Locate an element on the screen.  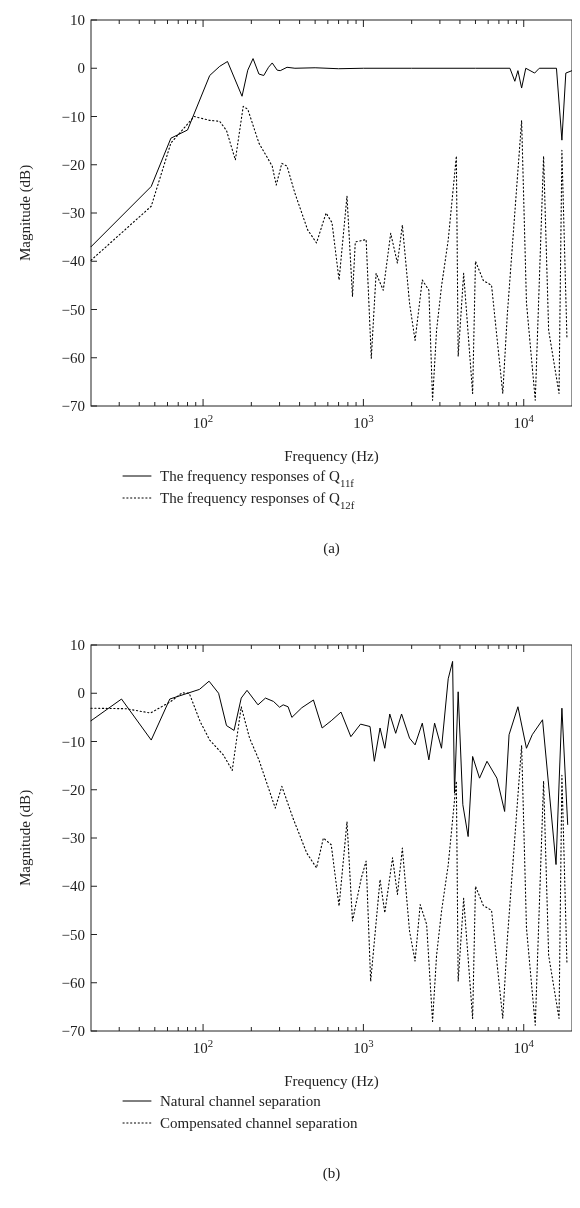
text: (a) is located at coordinates (331, 548).